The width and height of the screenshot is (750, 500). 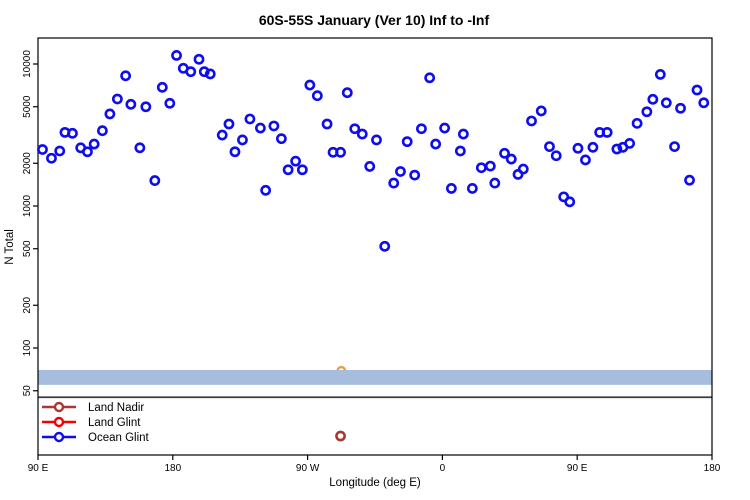 What do you see at coordinates (59, 437) in the screenshot?
I see `ocean-glint-marker-icon` at bounding box center [59, 437].